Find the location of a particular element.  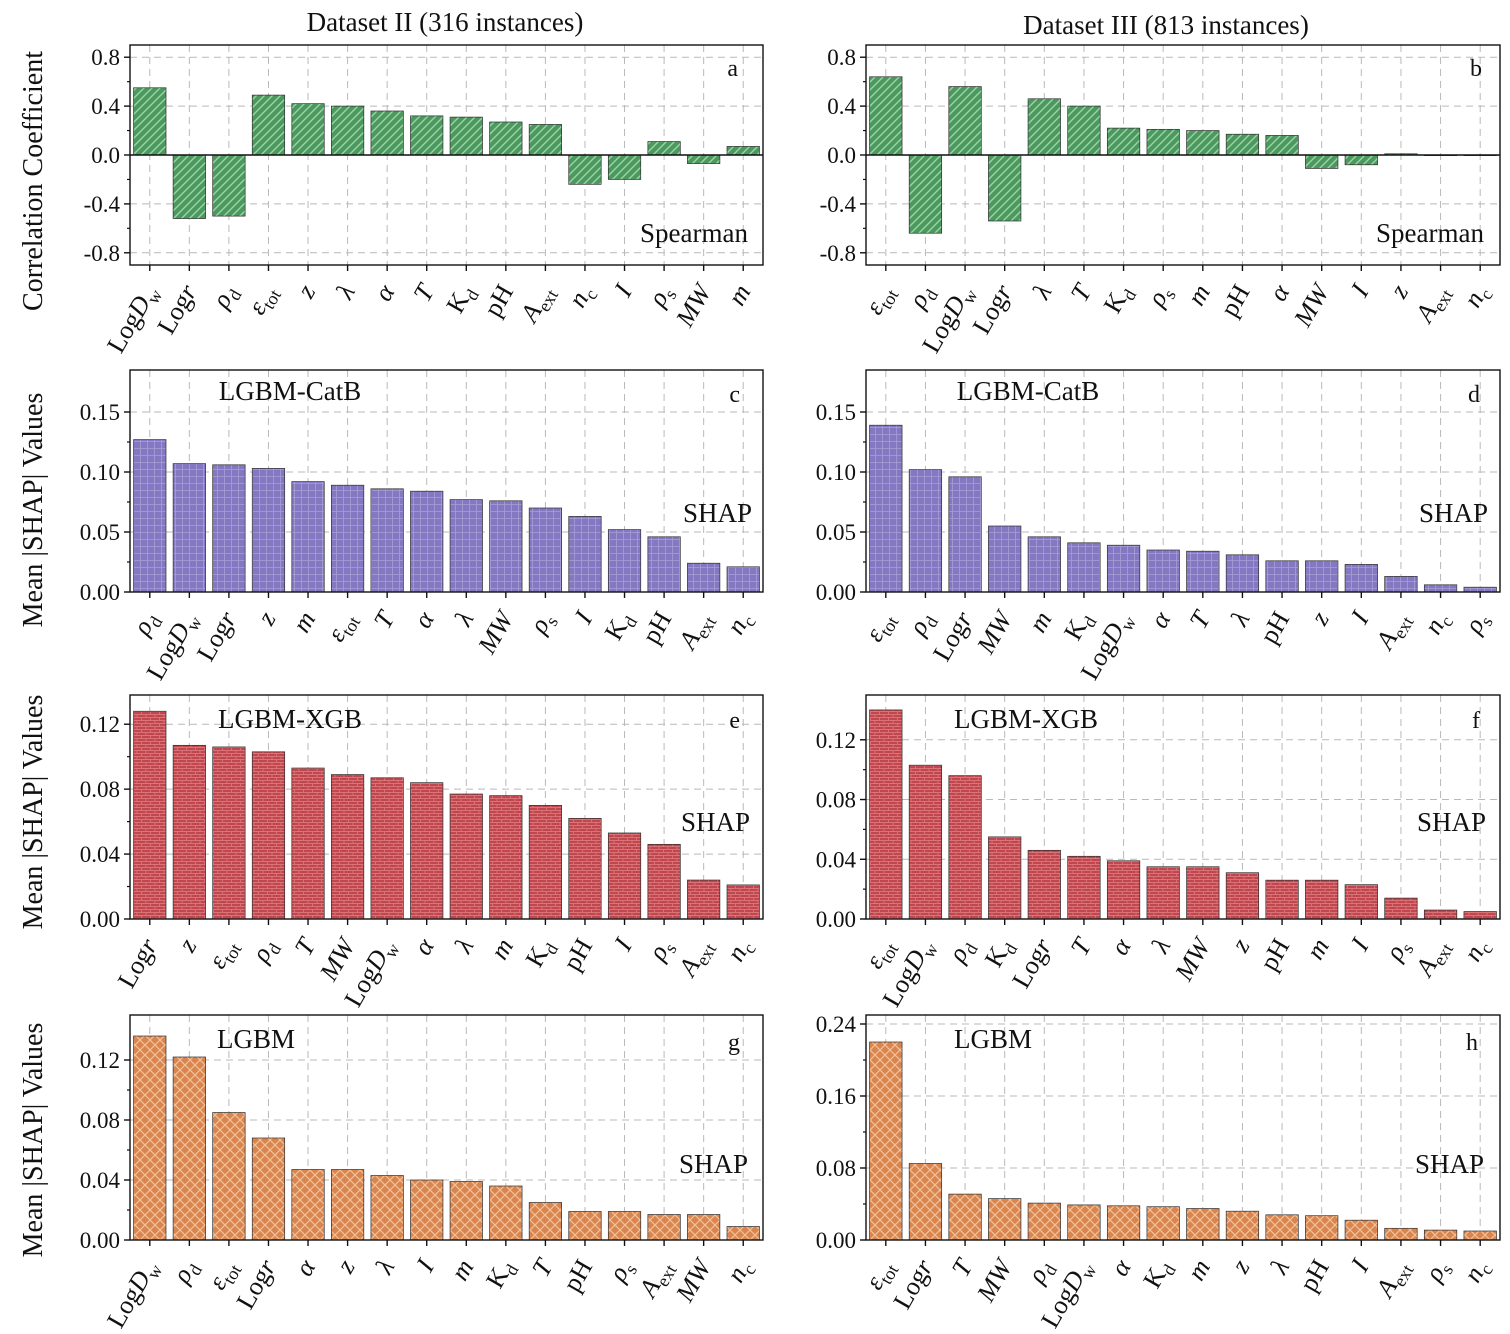

dataset-title-right: Dataset III (813 instances) is located at coordinates (1166, 25).